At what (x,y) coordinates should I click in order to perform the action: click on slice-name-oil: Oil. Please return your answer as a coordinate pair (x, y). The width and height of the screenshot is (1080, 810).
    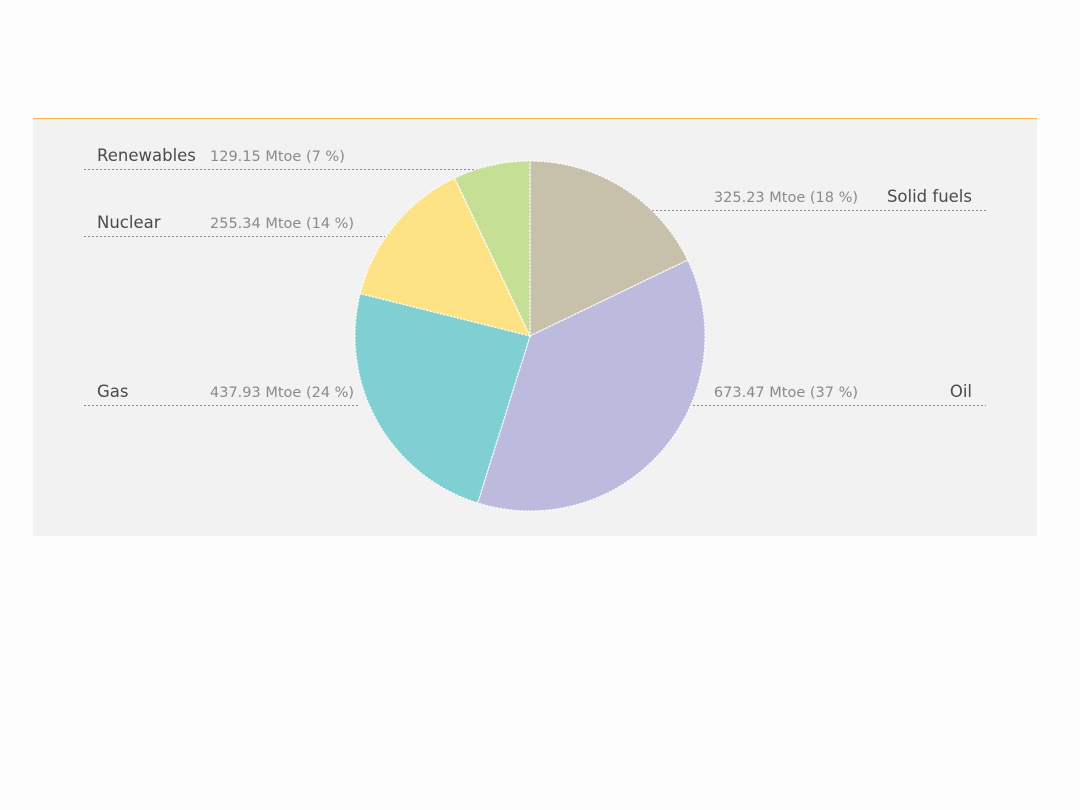
    Looking at the image, I should click on (961, 391).